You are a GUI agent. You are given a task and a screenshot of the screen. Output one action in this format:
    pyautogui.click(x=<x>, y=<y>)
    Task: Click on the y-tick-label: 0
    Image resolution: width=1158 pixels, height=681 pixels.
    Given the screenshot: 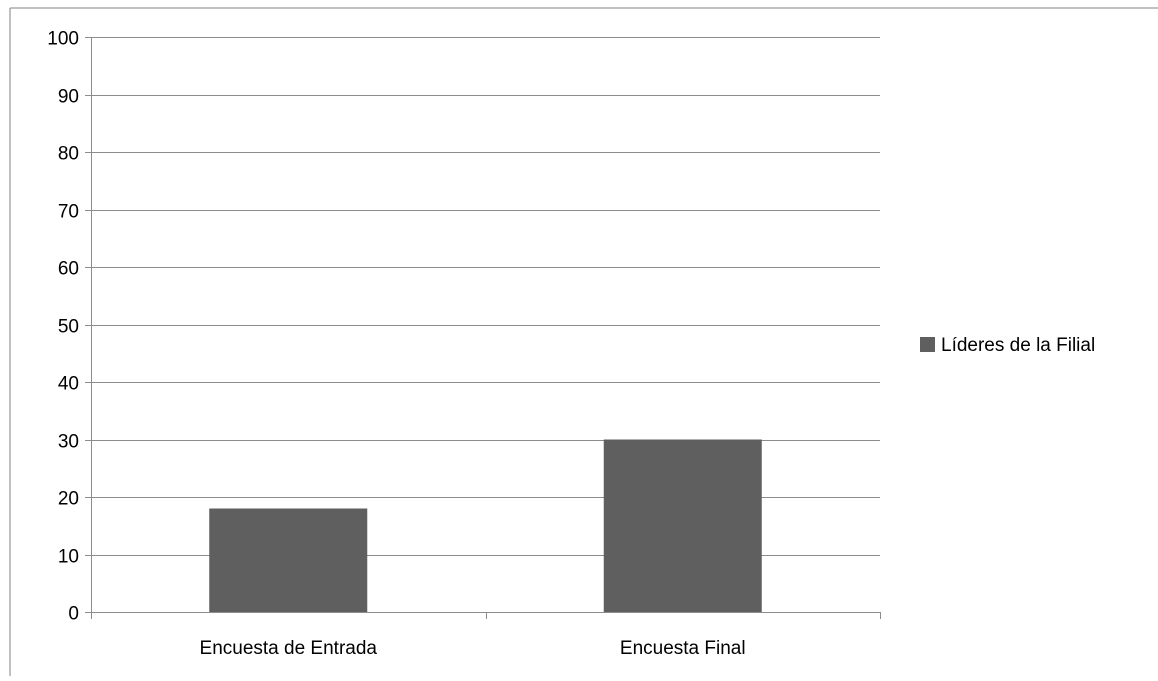 What is the action you would take?
    pyautogui.click(x=73, y=614)
    